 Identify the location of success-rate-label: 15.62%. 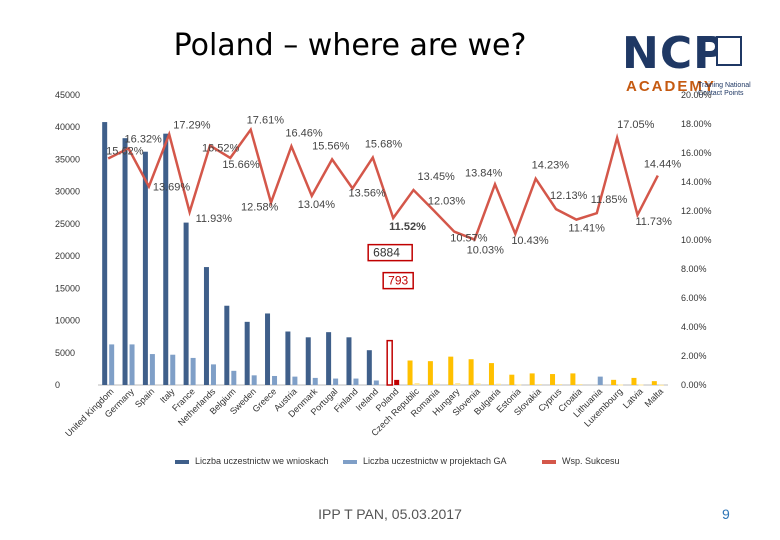
(125, 152).